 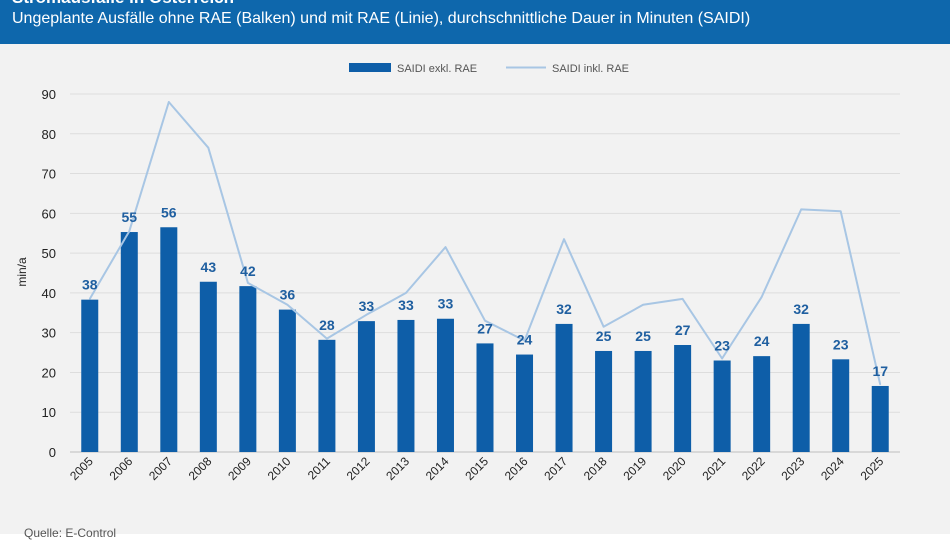 I want to click on x-tick-label: 2019, so click(x=634, y=468).